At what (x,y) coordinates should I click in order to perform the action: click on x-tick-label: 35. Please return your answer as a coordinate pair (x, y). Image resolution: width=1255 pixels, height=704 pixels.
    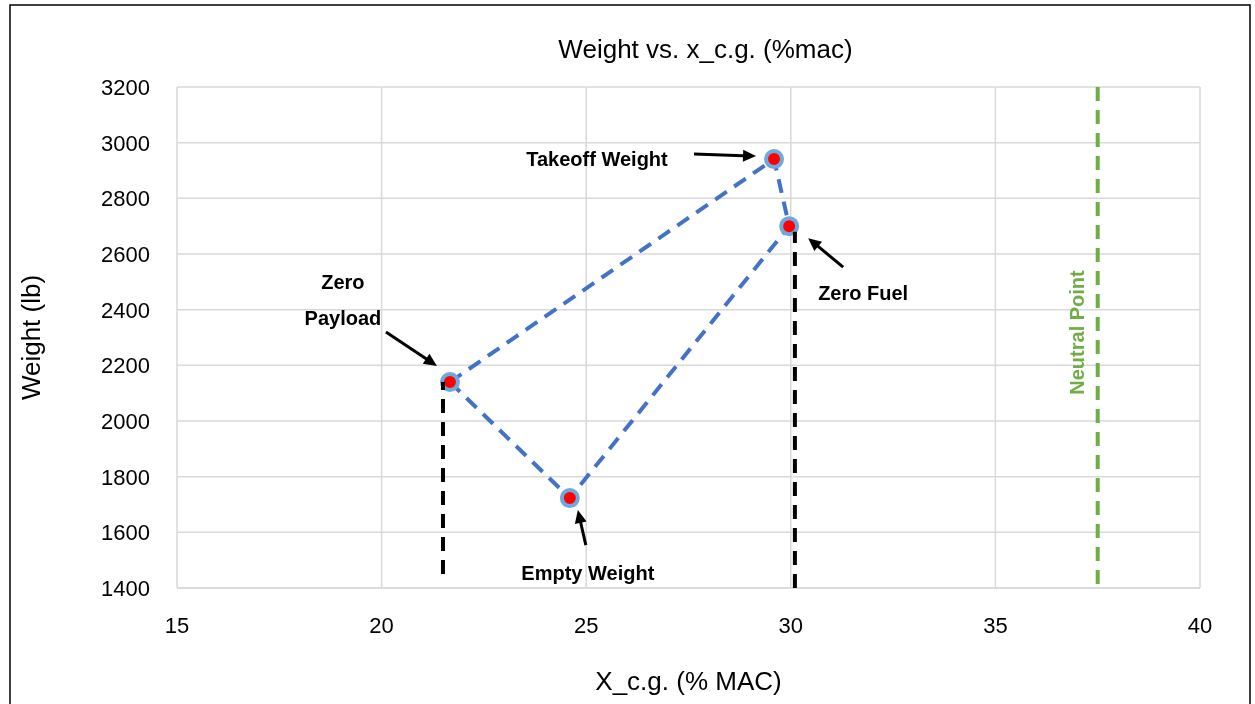
    Looking at the image, I should click on (995, 625).